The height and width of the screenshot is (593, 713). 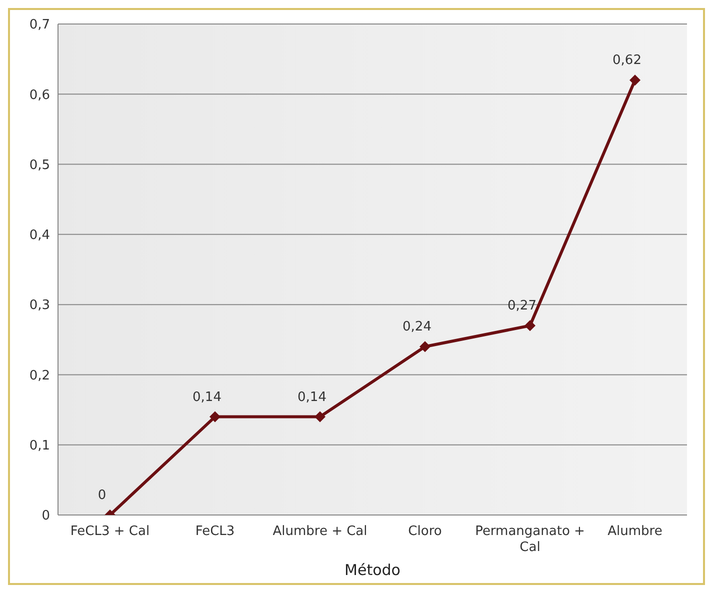 I want to click on data-label: 0,62, so click(x=627, y=60).